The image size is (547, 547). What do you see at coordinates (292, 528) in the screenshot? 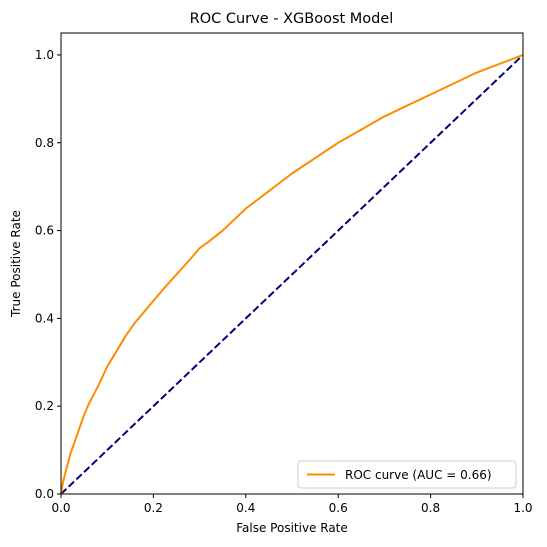
I see `x-axis-label: False Positive Rate` at bounding box center [292, 528].